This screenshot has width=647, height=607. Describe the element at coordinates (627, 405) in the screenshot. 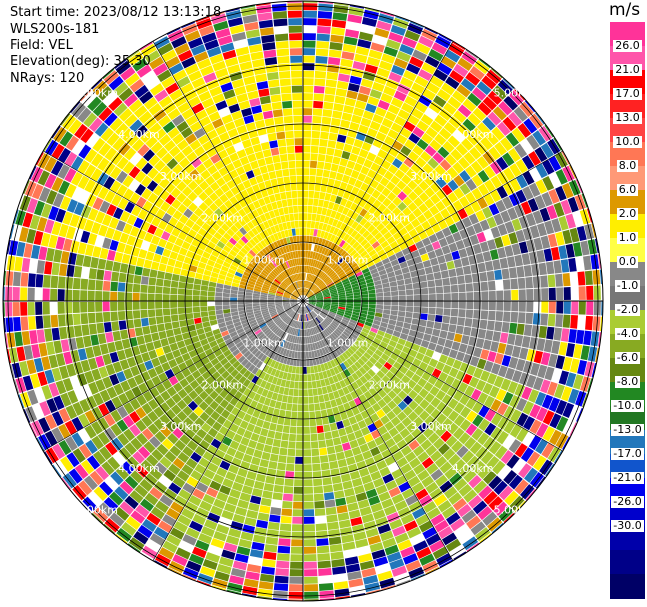

I see `colorbar-label: -10.0` at that location.